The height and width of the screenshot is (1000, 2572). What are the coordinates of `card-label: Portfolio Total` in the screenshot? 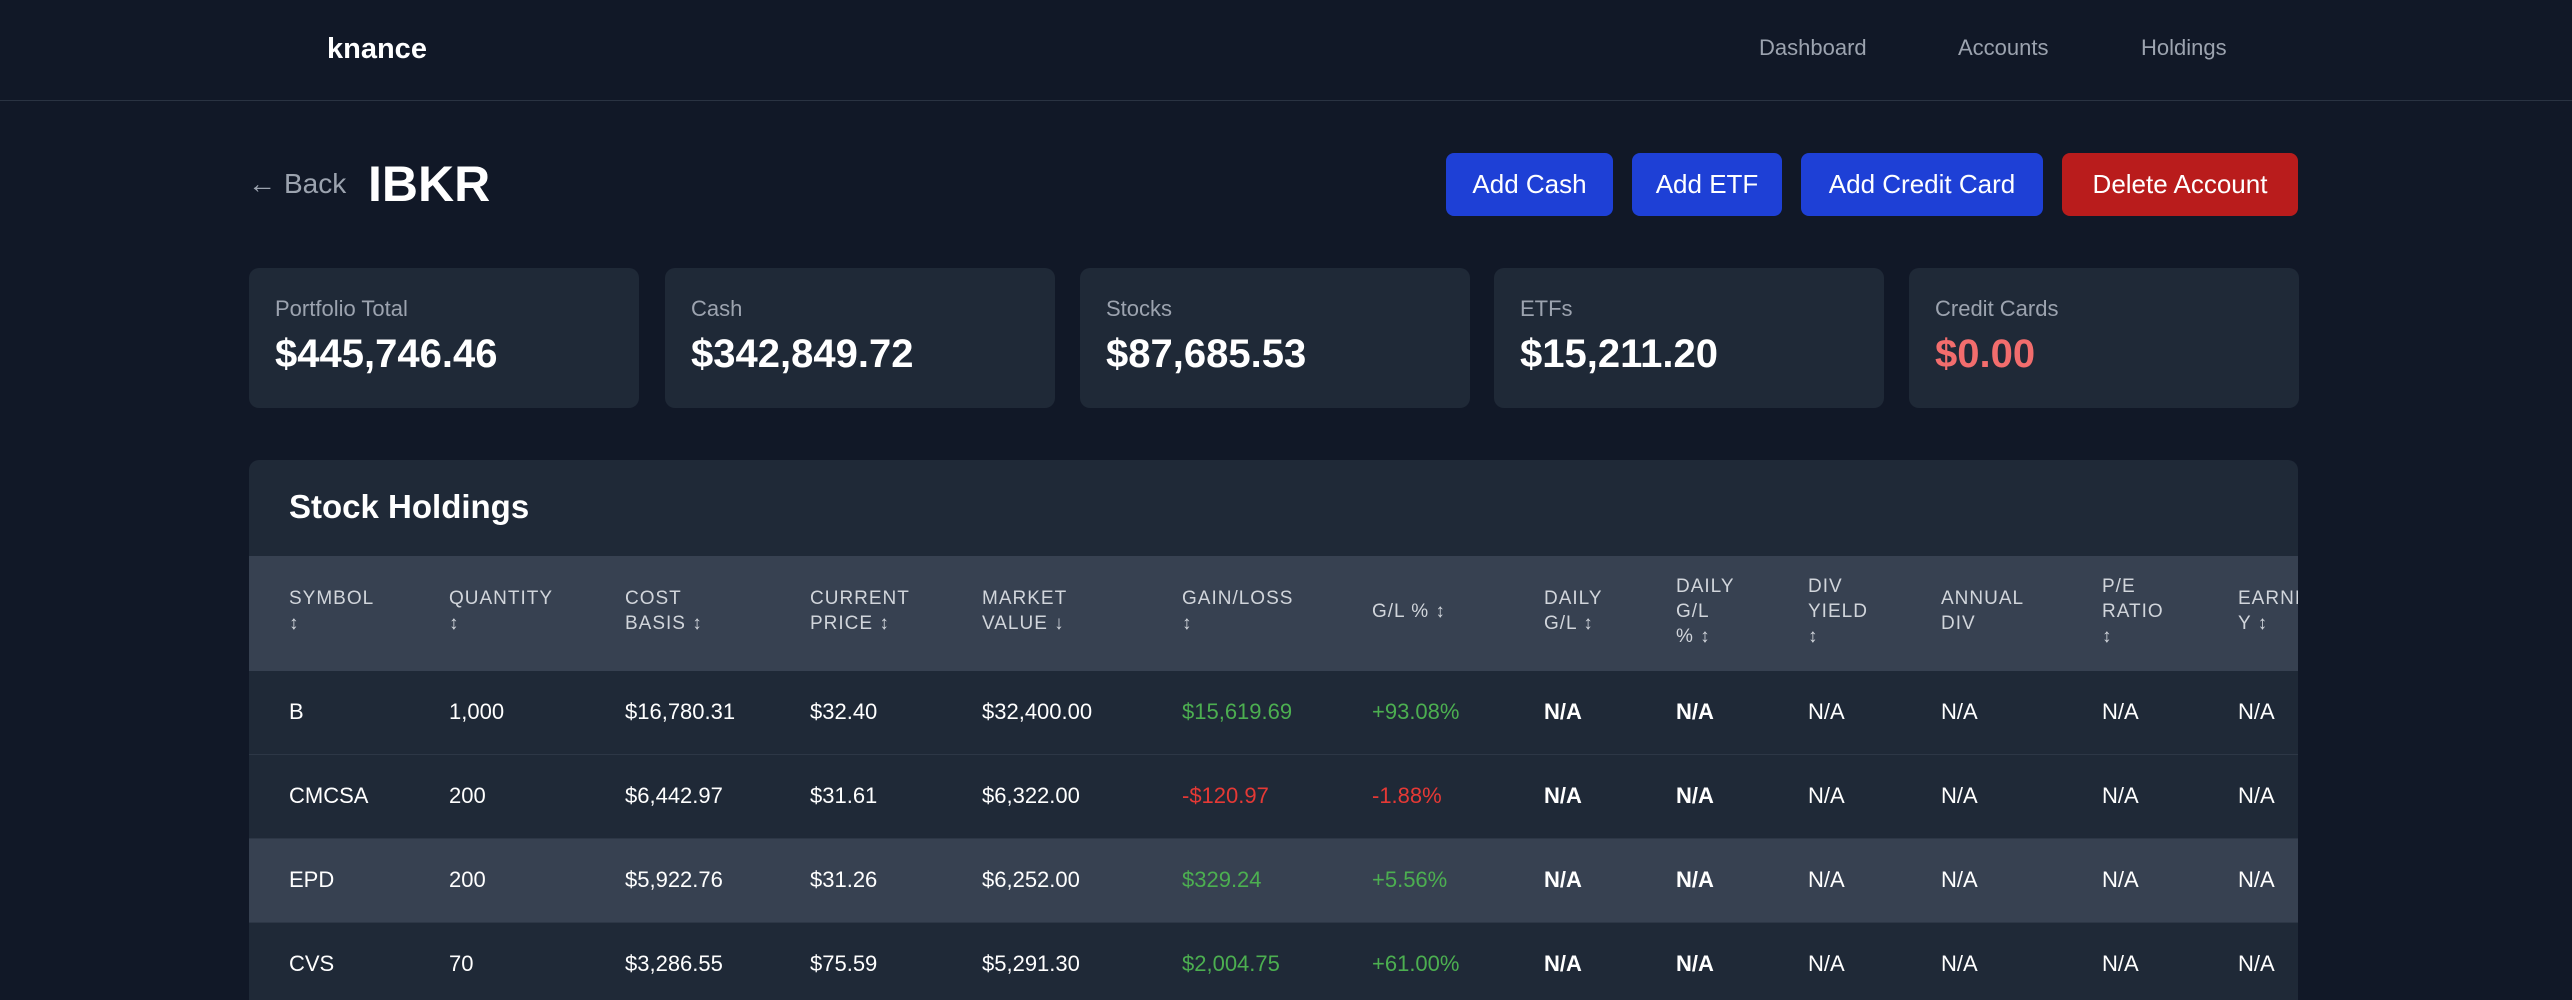 It's located at (341, 308).